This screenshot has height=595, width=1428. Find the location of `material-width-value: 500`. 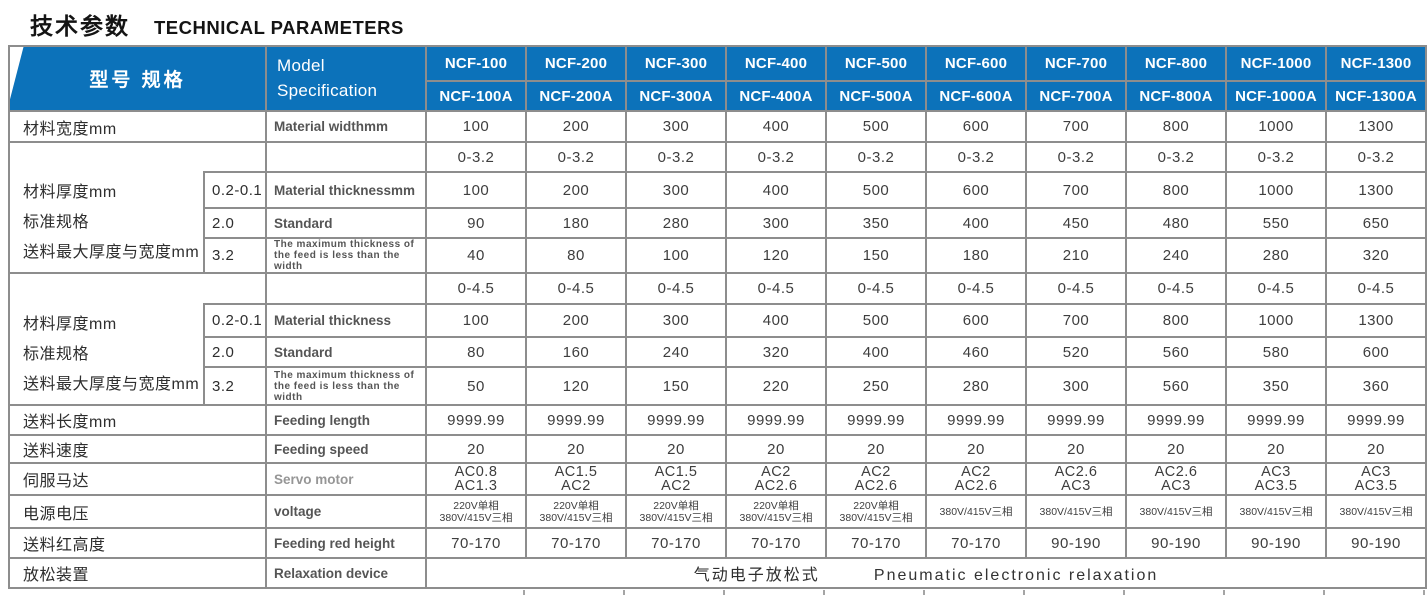

material-width-value: 500 is located at coordinates (876, 126).